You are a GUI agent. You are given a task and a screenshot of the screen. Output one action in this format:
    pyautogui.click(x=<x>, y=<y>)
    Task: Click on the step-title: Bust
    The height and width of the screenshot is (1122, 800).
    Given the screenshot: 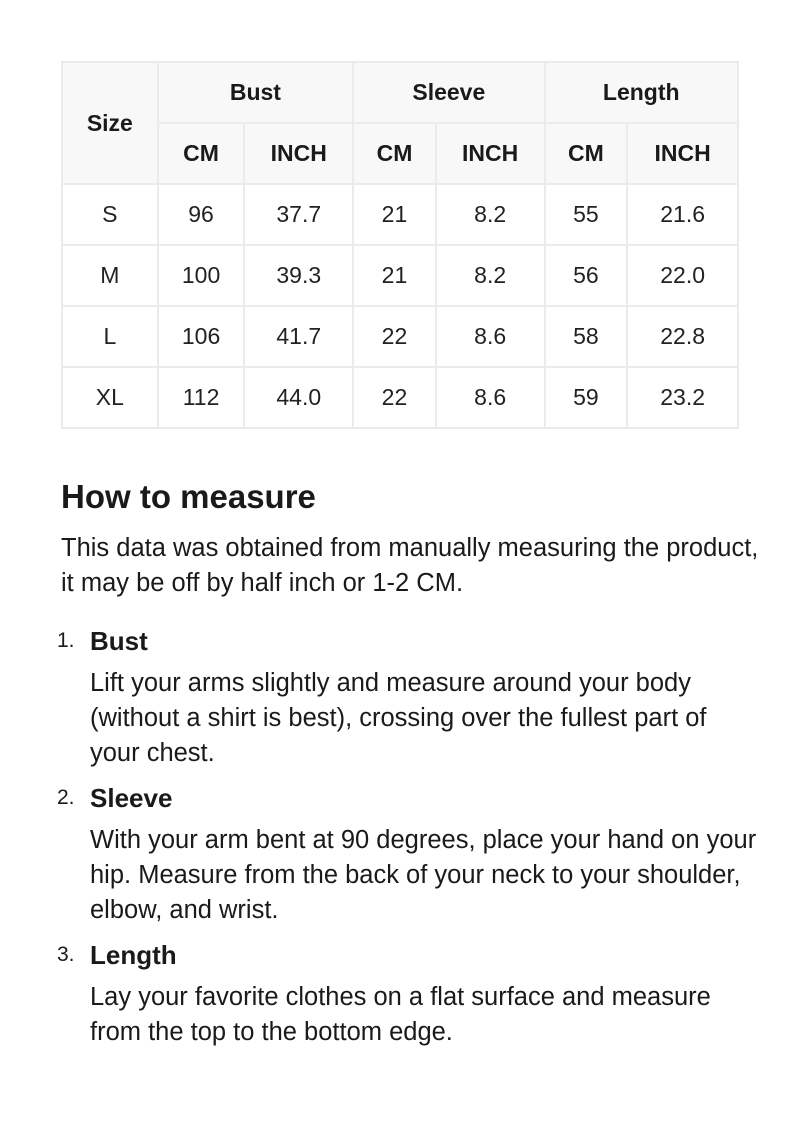 What is the action you would take?
    pyautogui.click(x=119, y=641)
    